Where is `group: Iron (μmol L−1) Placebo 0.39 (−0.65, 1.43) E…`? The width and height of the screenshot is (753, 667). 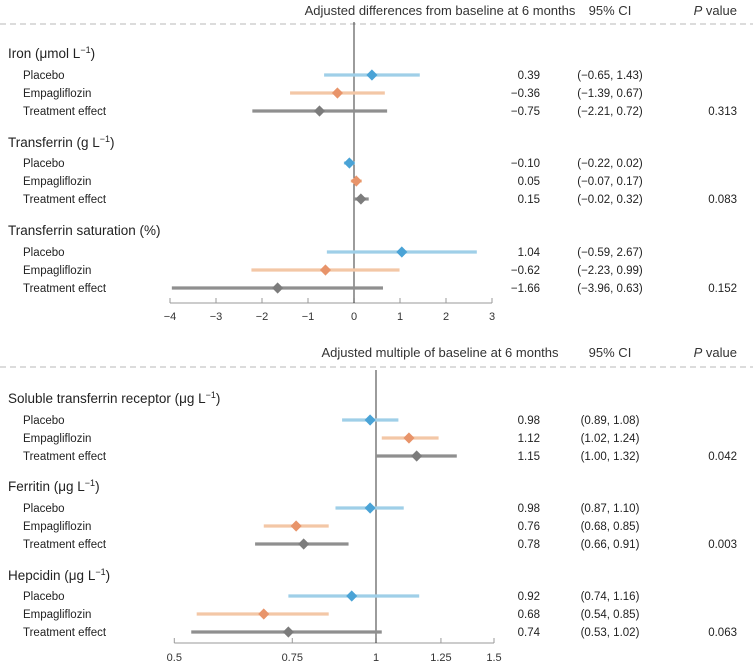 group: Iron (μmol L−1) Placebo 0.39 (−0.65, 1.43) E… is located at coordinates (372, 81).